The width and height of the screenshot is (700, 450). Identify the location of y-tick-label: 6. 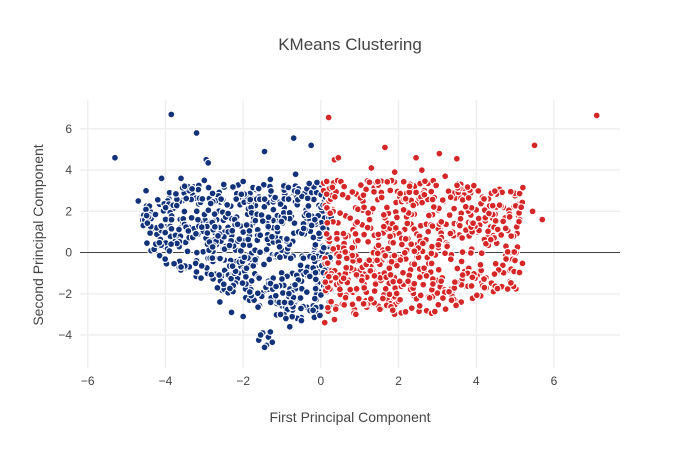
(68, 129).